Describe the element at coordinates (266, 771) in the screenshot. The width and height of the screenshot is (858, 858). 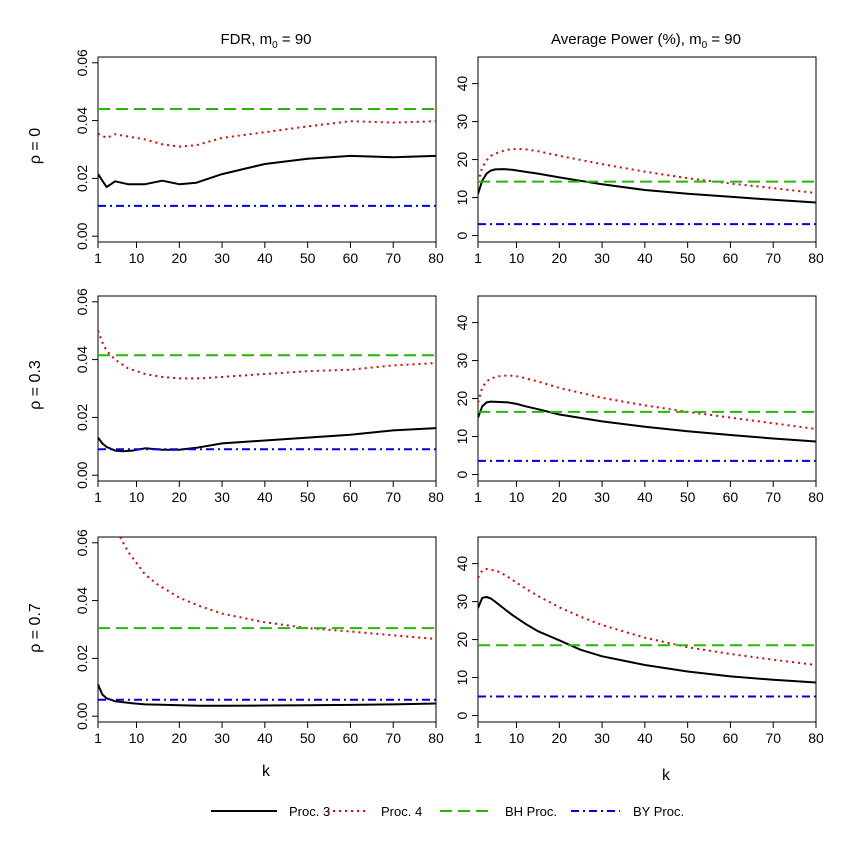
I see `x-axis-label-left: k` at that location.